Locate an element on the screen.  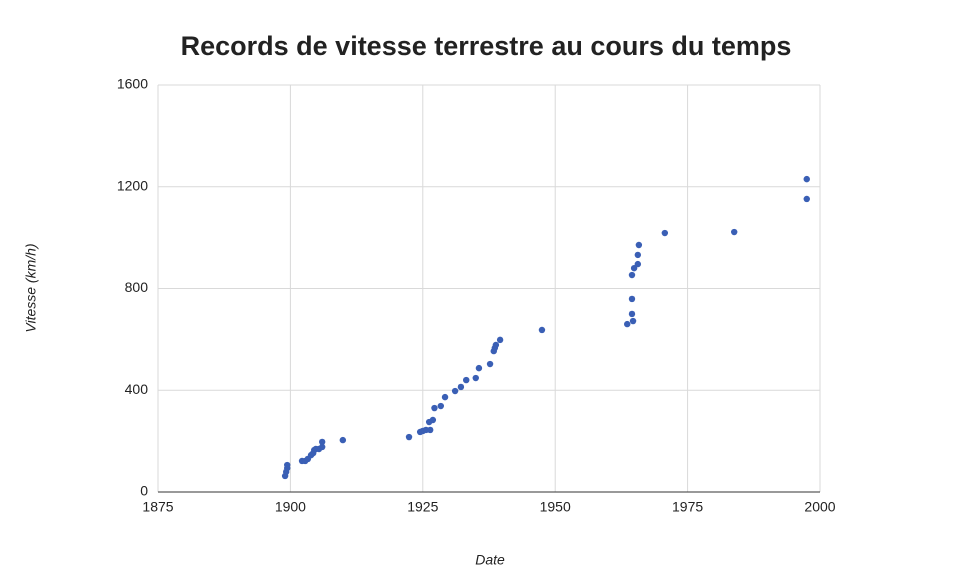
x-tick-label: 1875 is located at coordinates (157, 507).